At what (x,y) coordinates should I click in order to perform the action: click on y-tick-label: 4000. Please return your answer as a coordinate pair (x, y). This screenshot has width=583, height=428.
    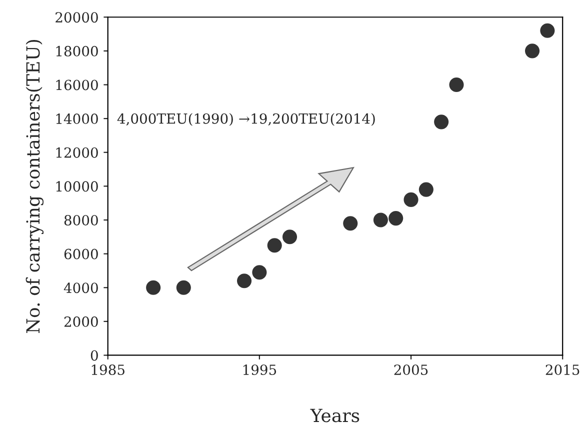
    Looking at the image, I should click on (81, 288).